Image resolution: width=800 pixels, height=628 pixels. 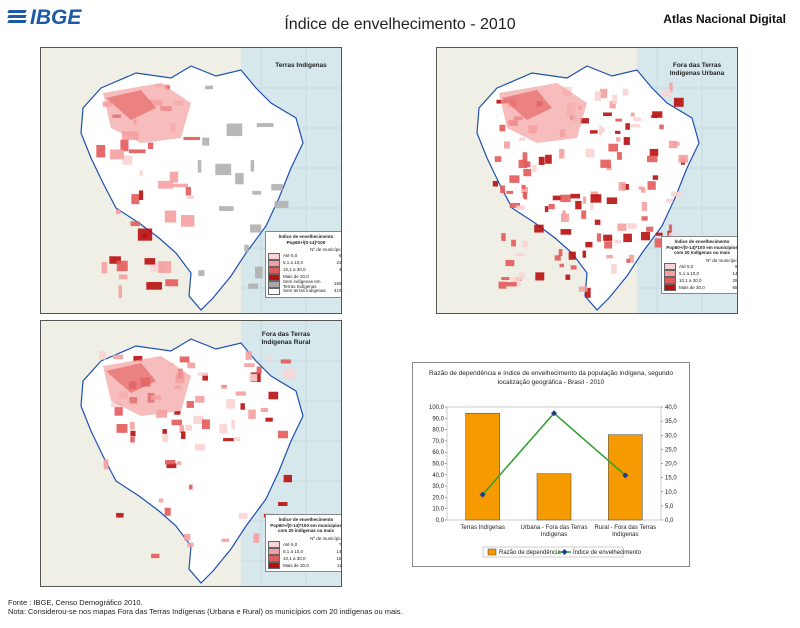 I want to click on legend-row: 5,1 a 10,0 231, so click(x=304, y=263).